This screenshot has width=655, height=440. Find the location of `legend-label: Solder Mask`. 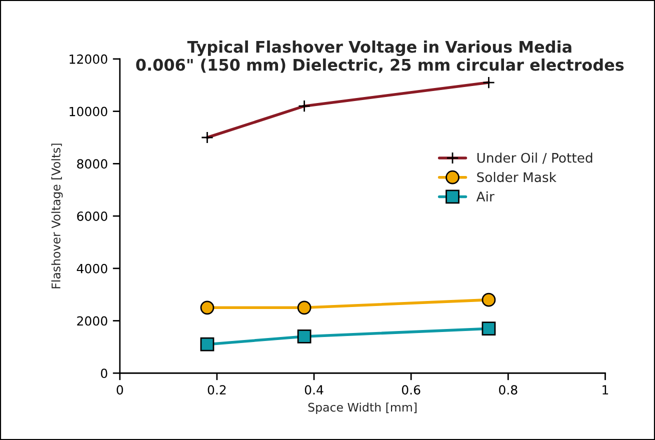

legend-label: Solder Mask is located at coordinates (516, 177).